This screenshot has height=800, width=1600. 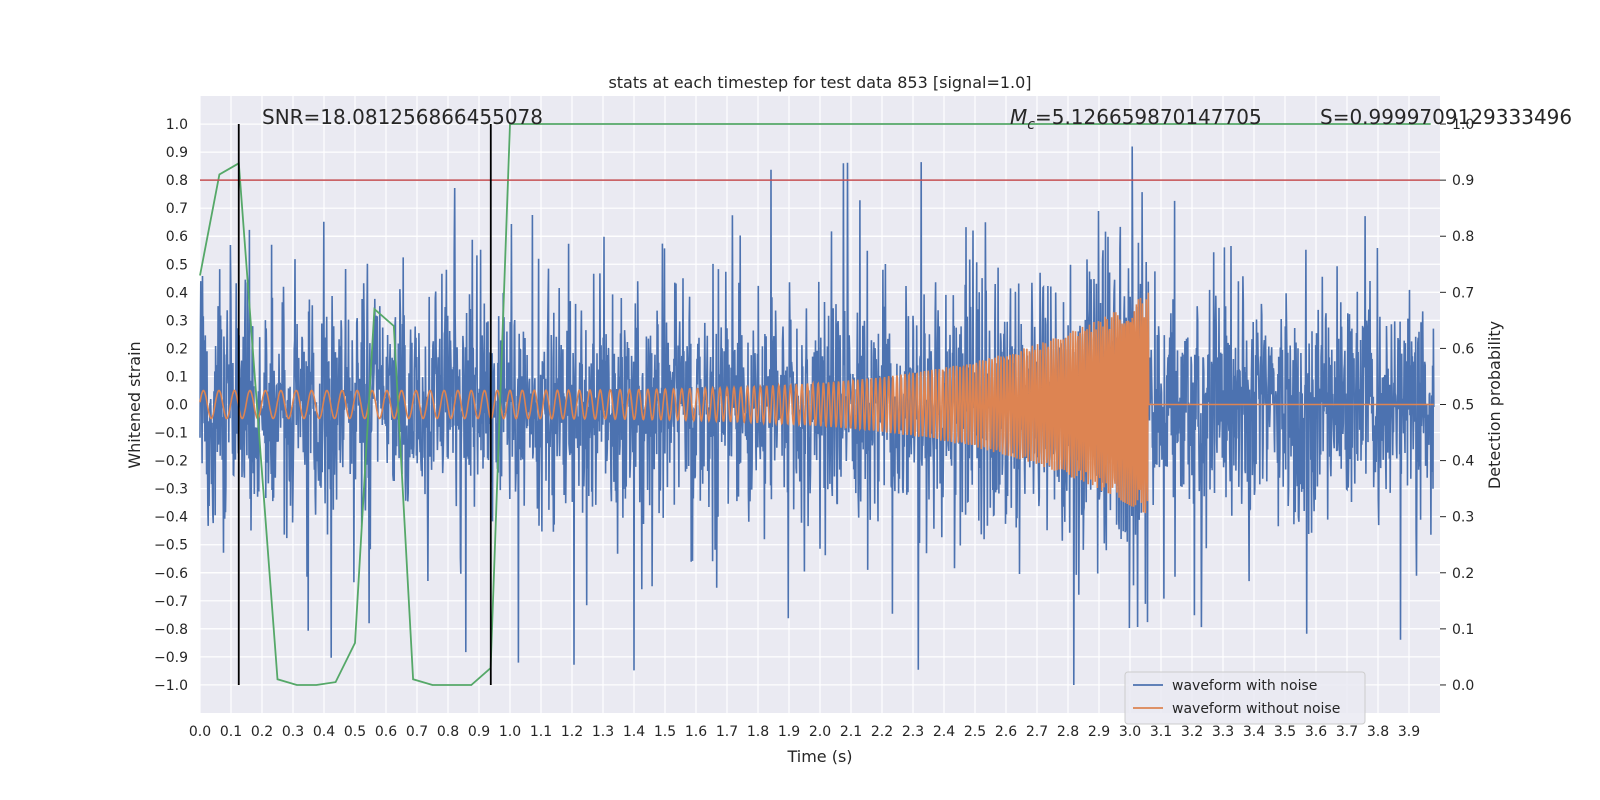 What do you see at coordinates (171, 658) in the screenshot?
I see `y-tick-label: −0.9` at bounding box center [171, 658].